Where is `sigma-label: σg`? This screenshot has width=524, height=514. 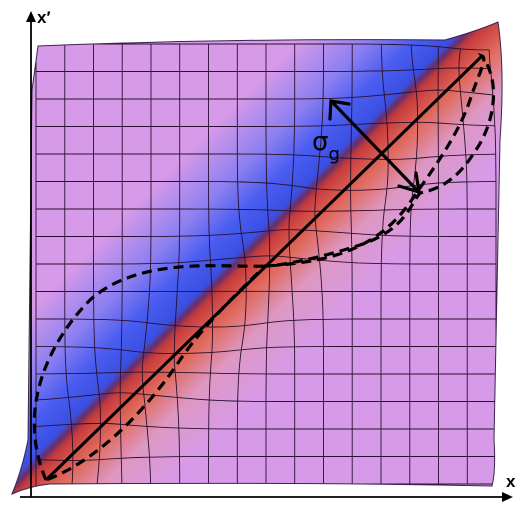 sigma-label: σg is located at coordinates (326, 146).